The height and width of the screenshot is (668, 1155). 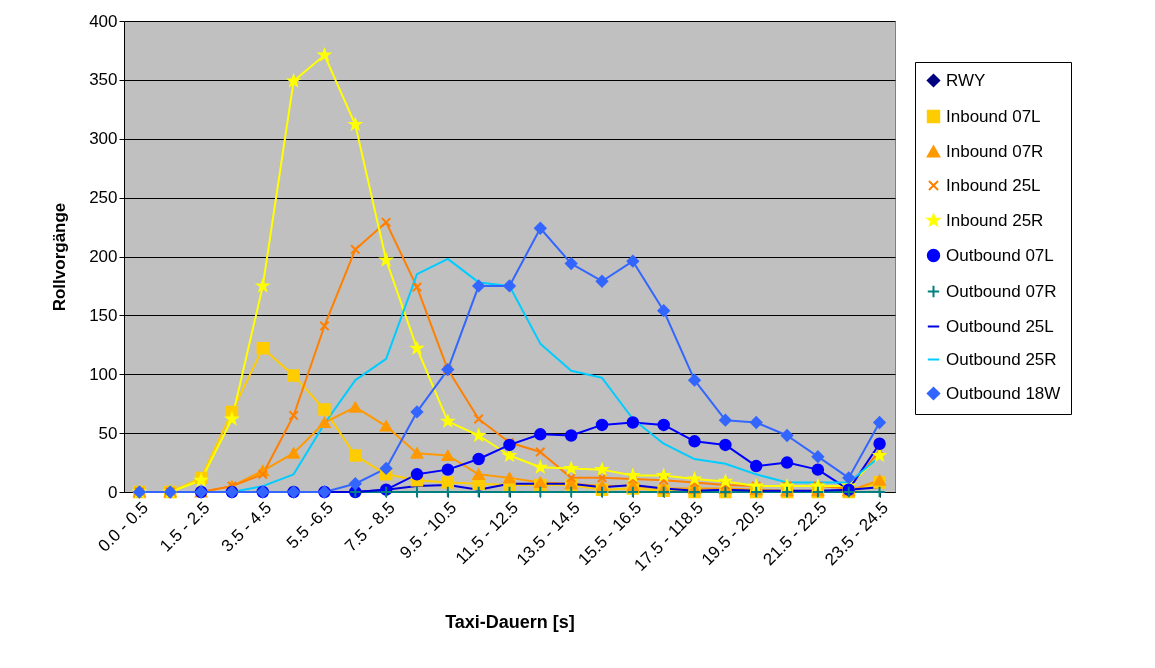 I want to click on x-axis-title: Taxi-Dauern [s], so click(x=510, y=622).